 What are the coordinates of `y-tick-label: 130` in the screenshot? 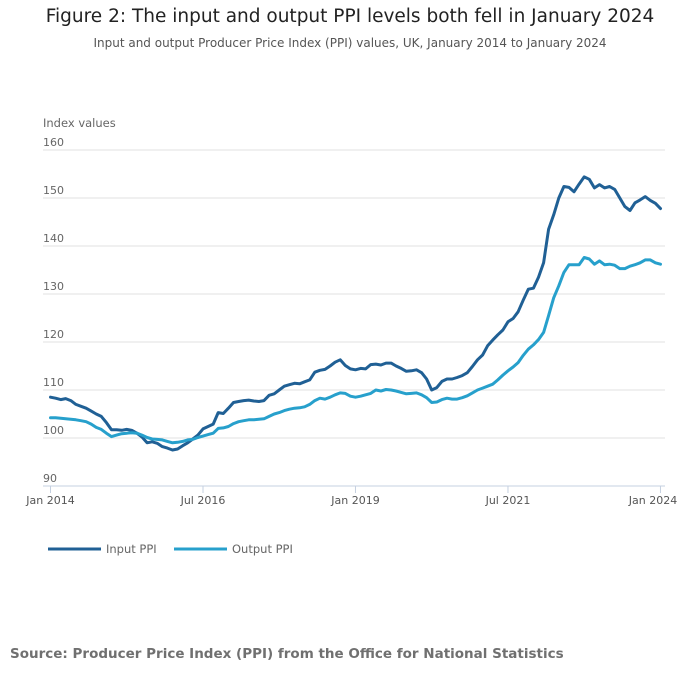 It's located at (53, 286).